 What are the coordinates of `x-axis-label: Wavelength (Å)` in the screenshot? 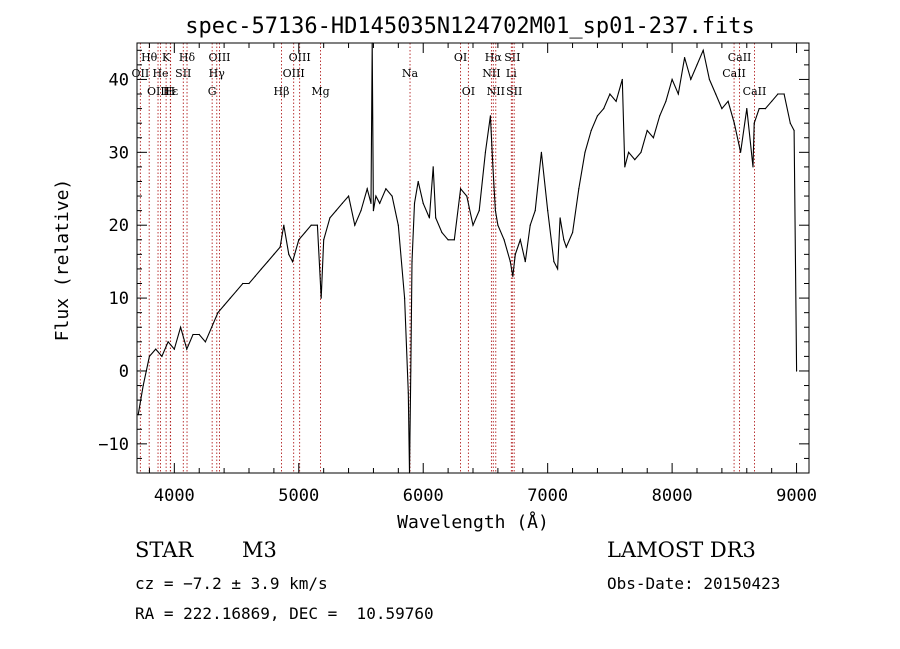 It's located at (473, 522).